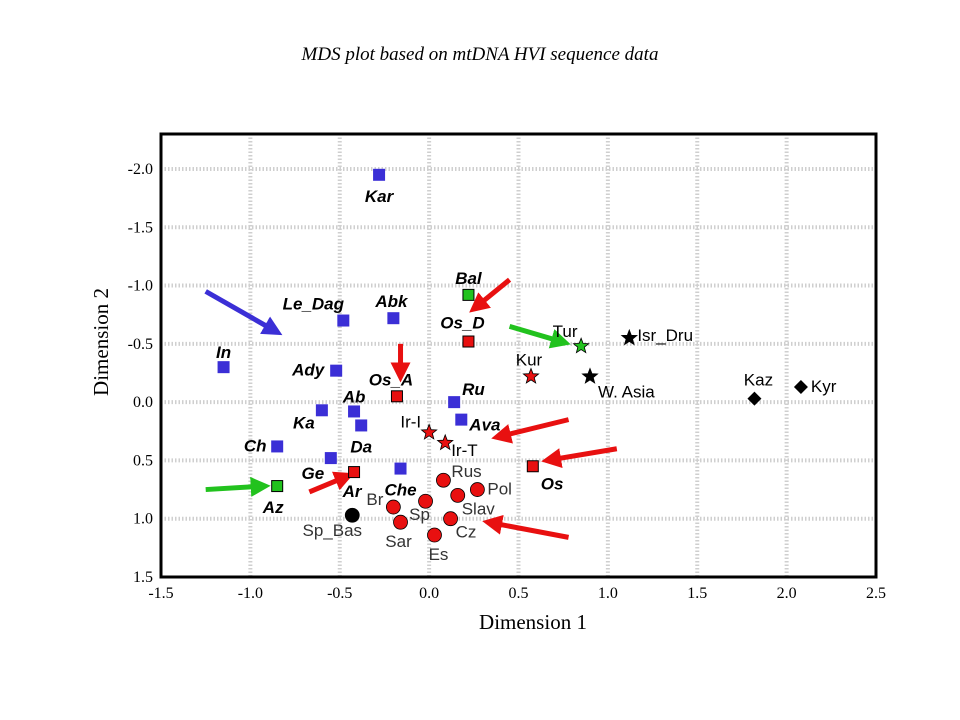 The height and width of the screenshot is (720, 960). Describe the element at coordinates (343, 320) in the screenshot. I see `point-le-dag` at that location.